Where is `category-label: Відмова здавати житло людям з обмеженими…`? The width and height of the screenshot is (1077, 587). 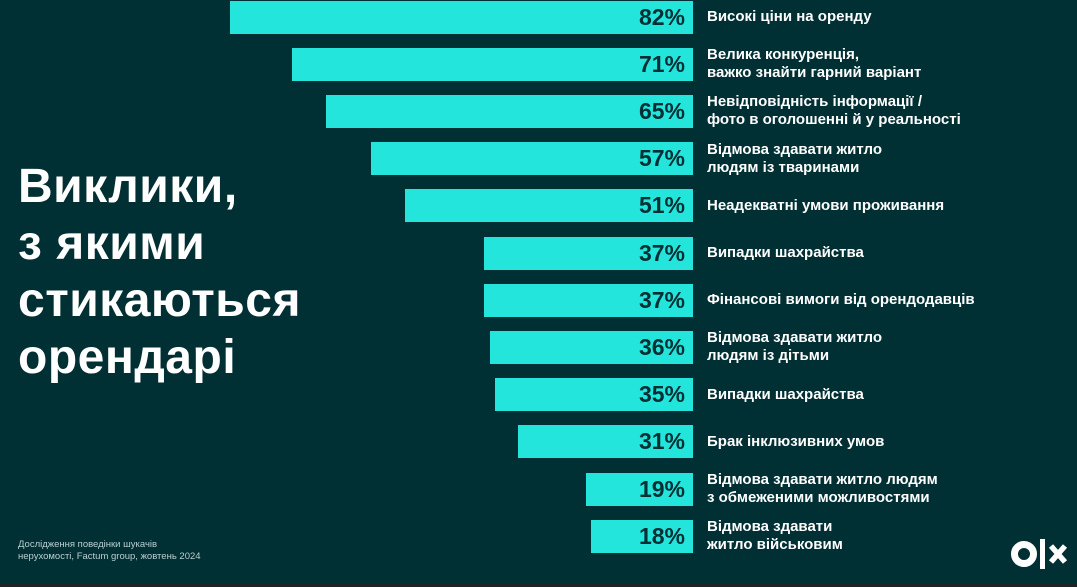 category-label: Відмова здавати житло людям з обмеженими… is located at coordinates (822, 488).